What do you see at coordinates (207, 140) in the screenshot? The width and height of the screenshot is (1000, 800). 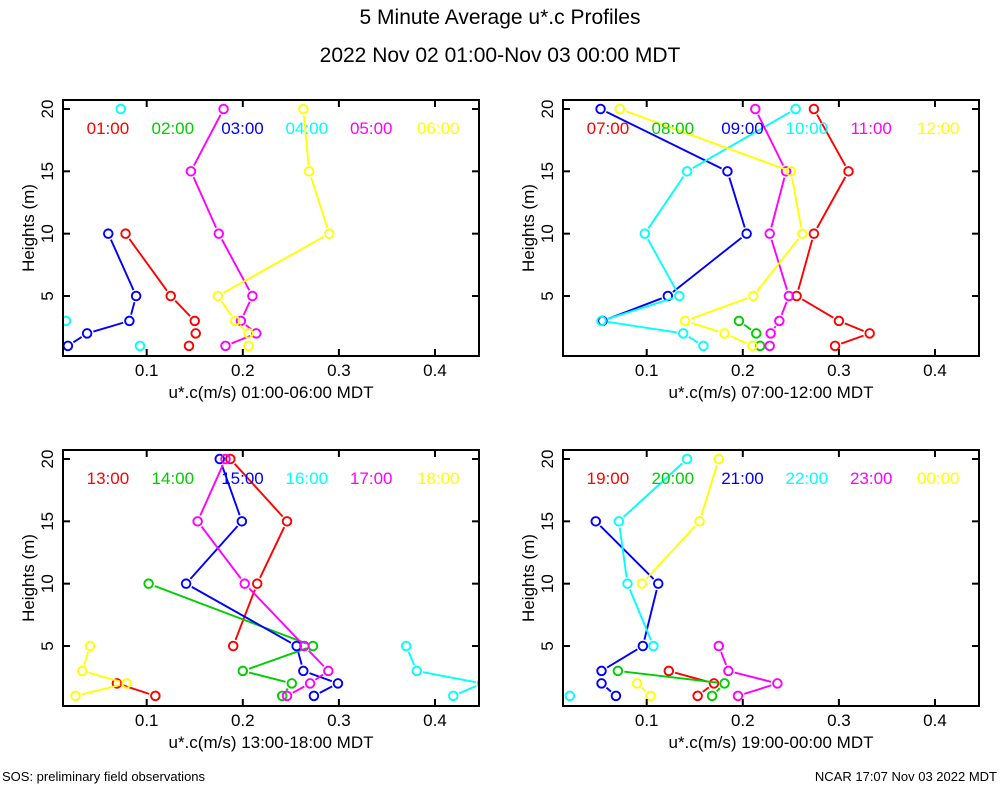 I see `profile-line-05:00` at bounding box center [207, 140].